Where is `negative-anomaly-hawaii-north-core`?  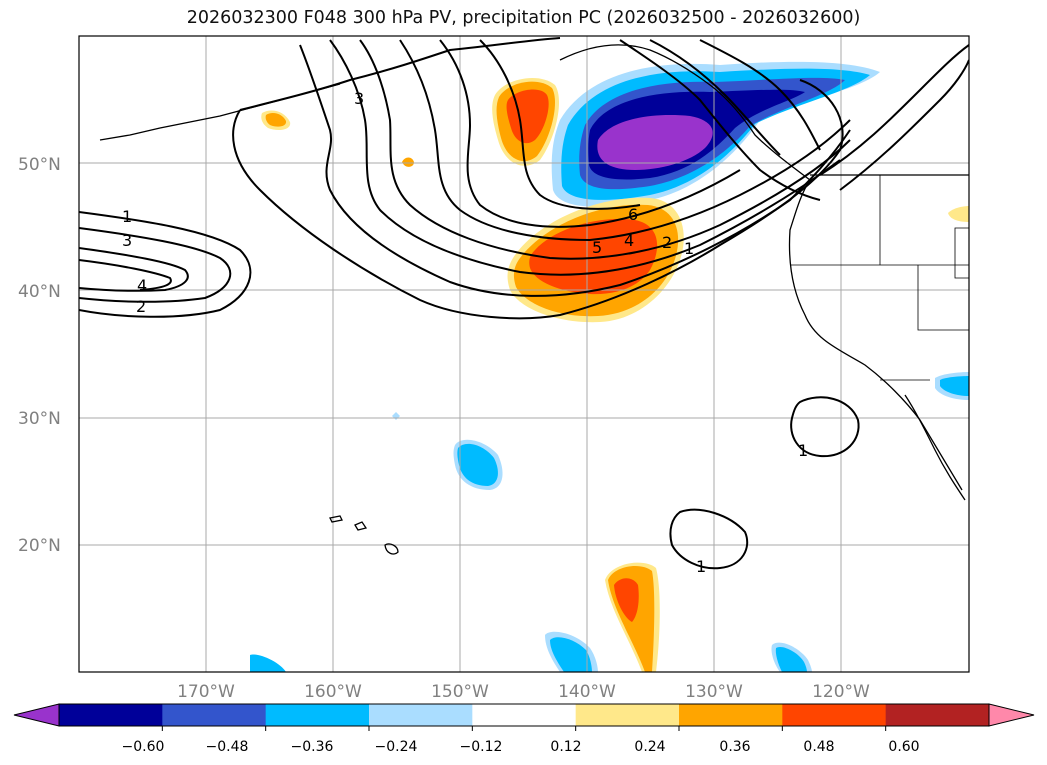
negative-anomaly-hawaii-north-core is located at coordinates (477, 464).